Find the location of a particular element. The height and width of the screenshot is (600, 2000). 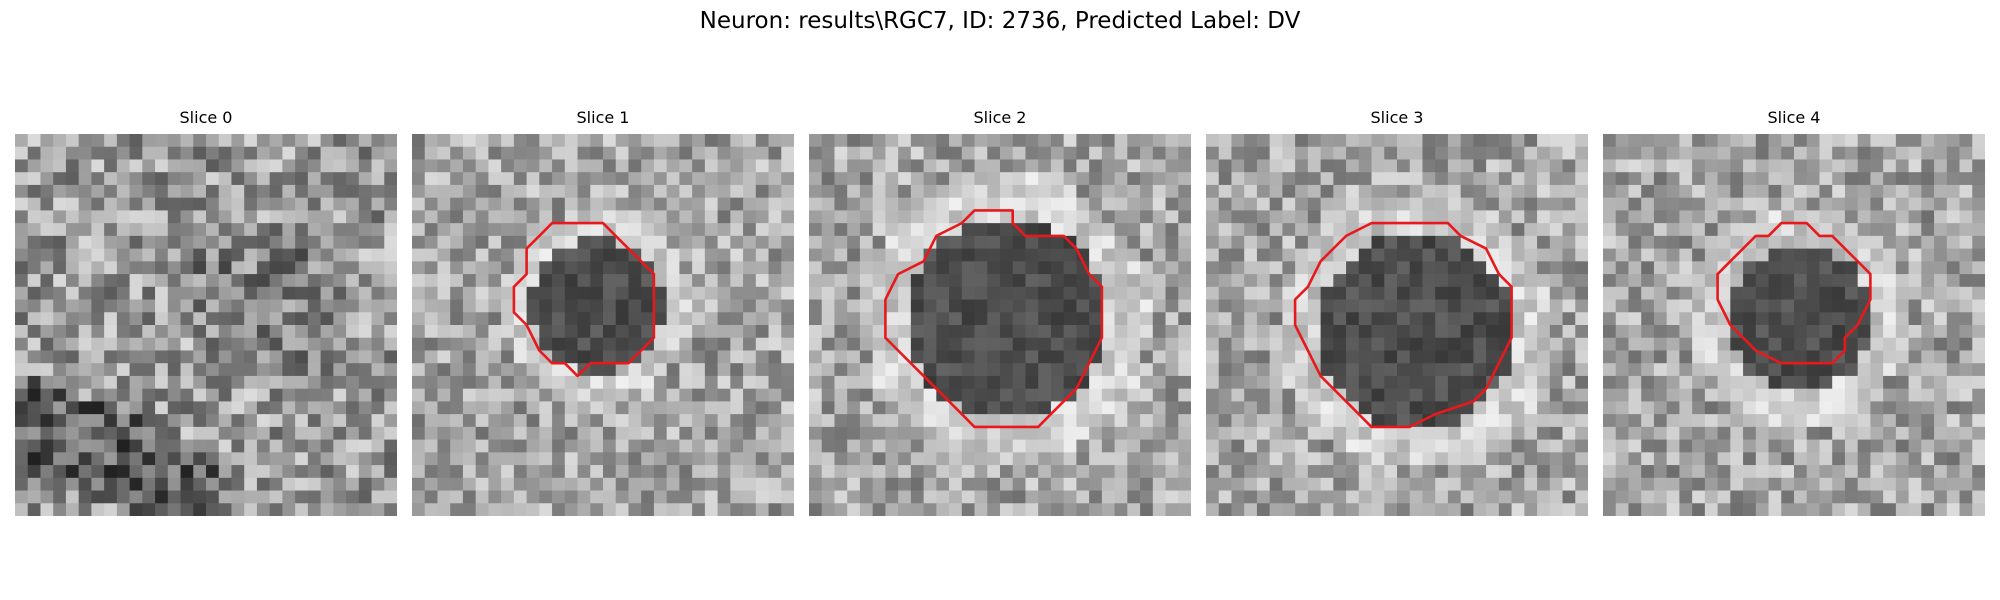

slice-panel-1: Slice 1 is located at coordinates (603, 325).